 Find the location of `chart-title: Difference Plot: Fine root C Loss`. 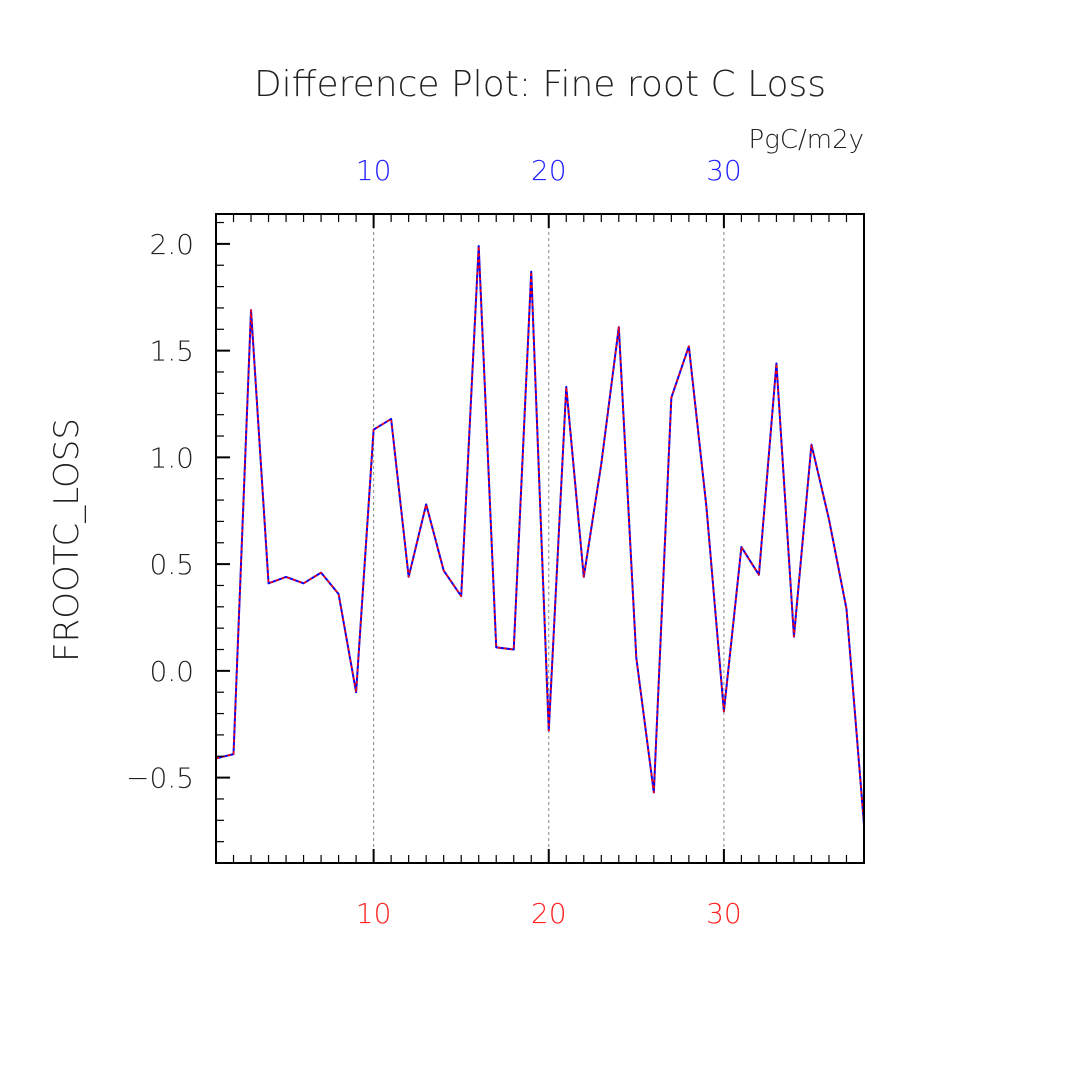

chart-title: Difference Plot: Fine root C Loss is located at coordinates (540, 84).